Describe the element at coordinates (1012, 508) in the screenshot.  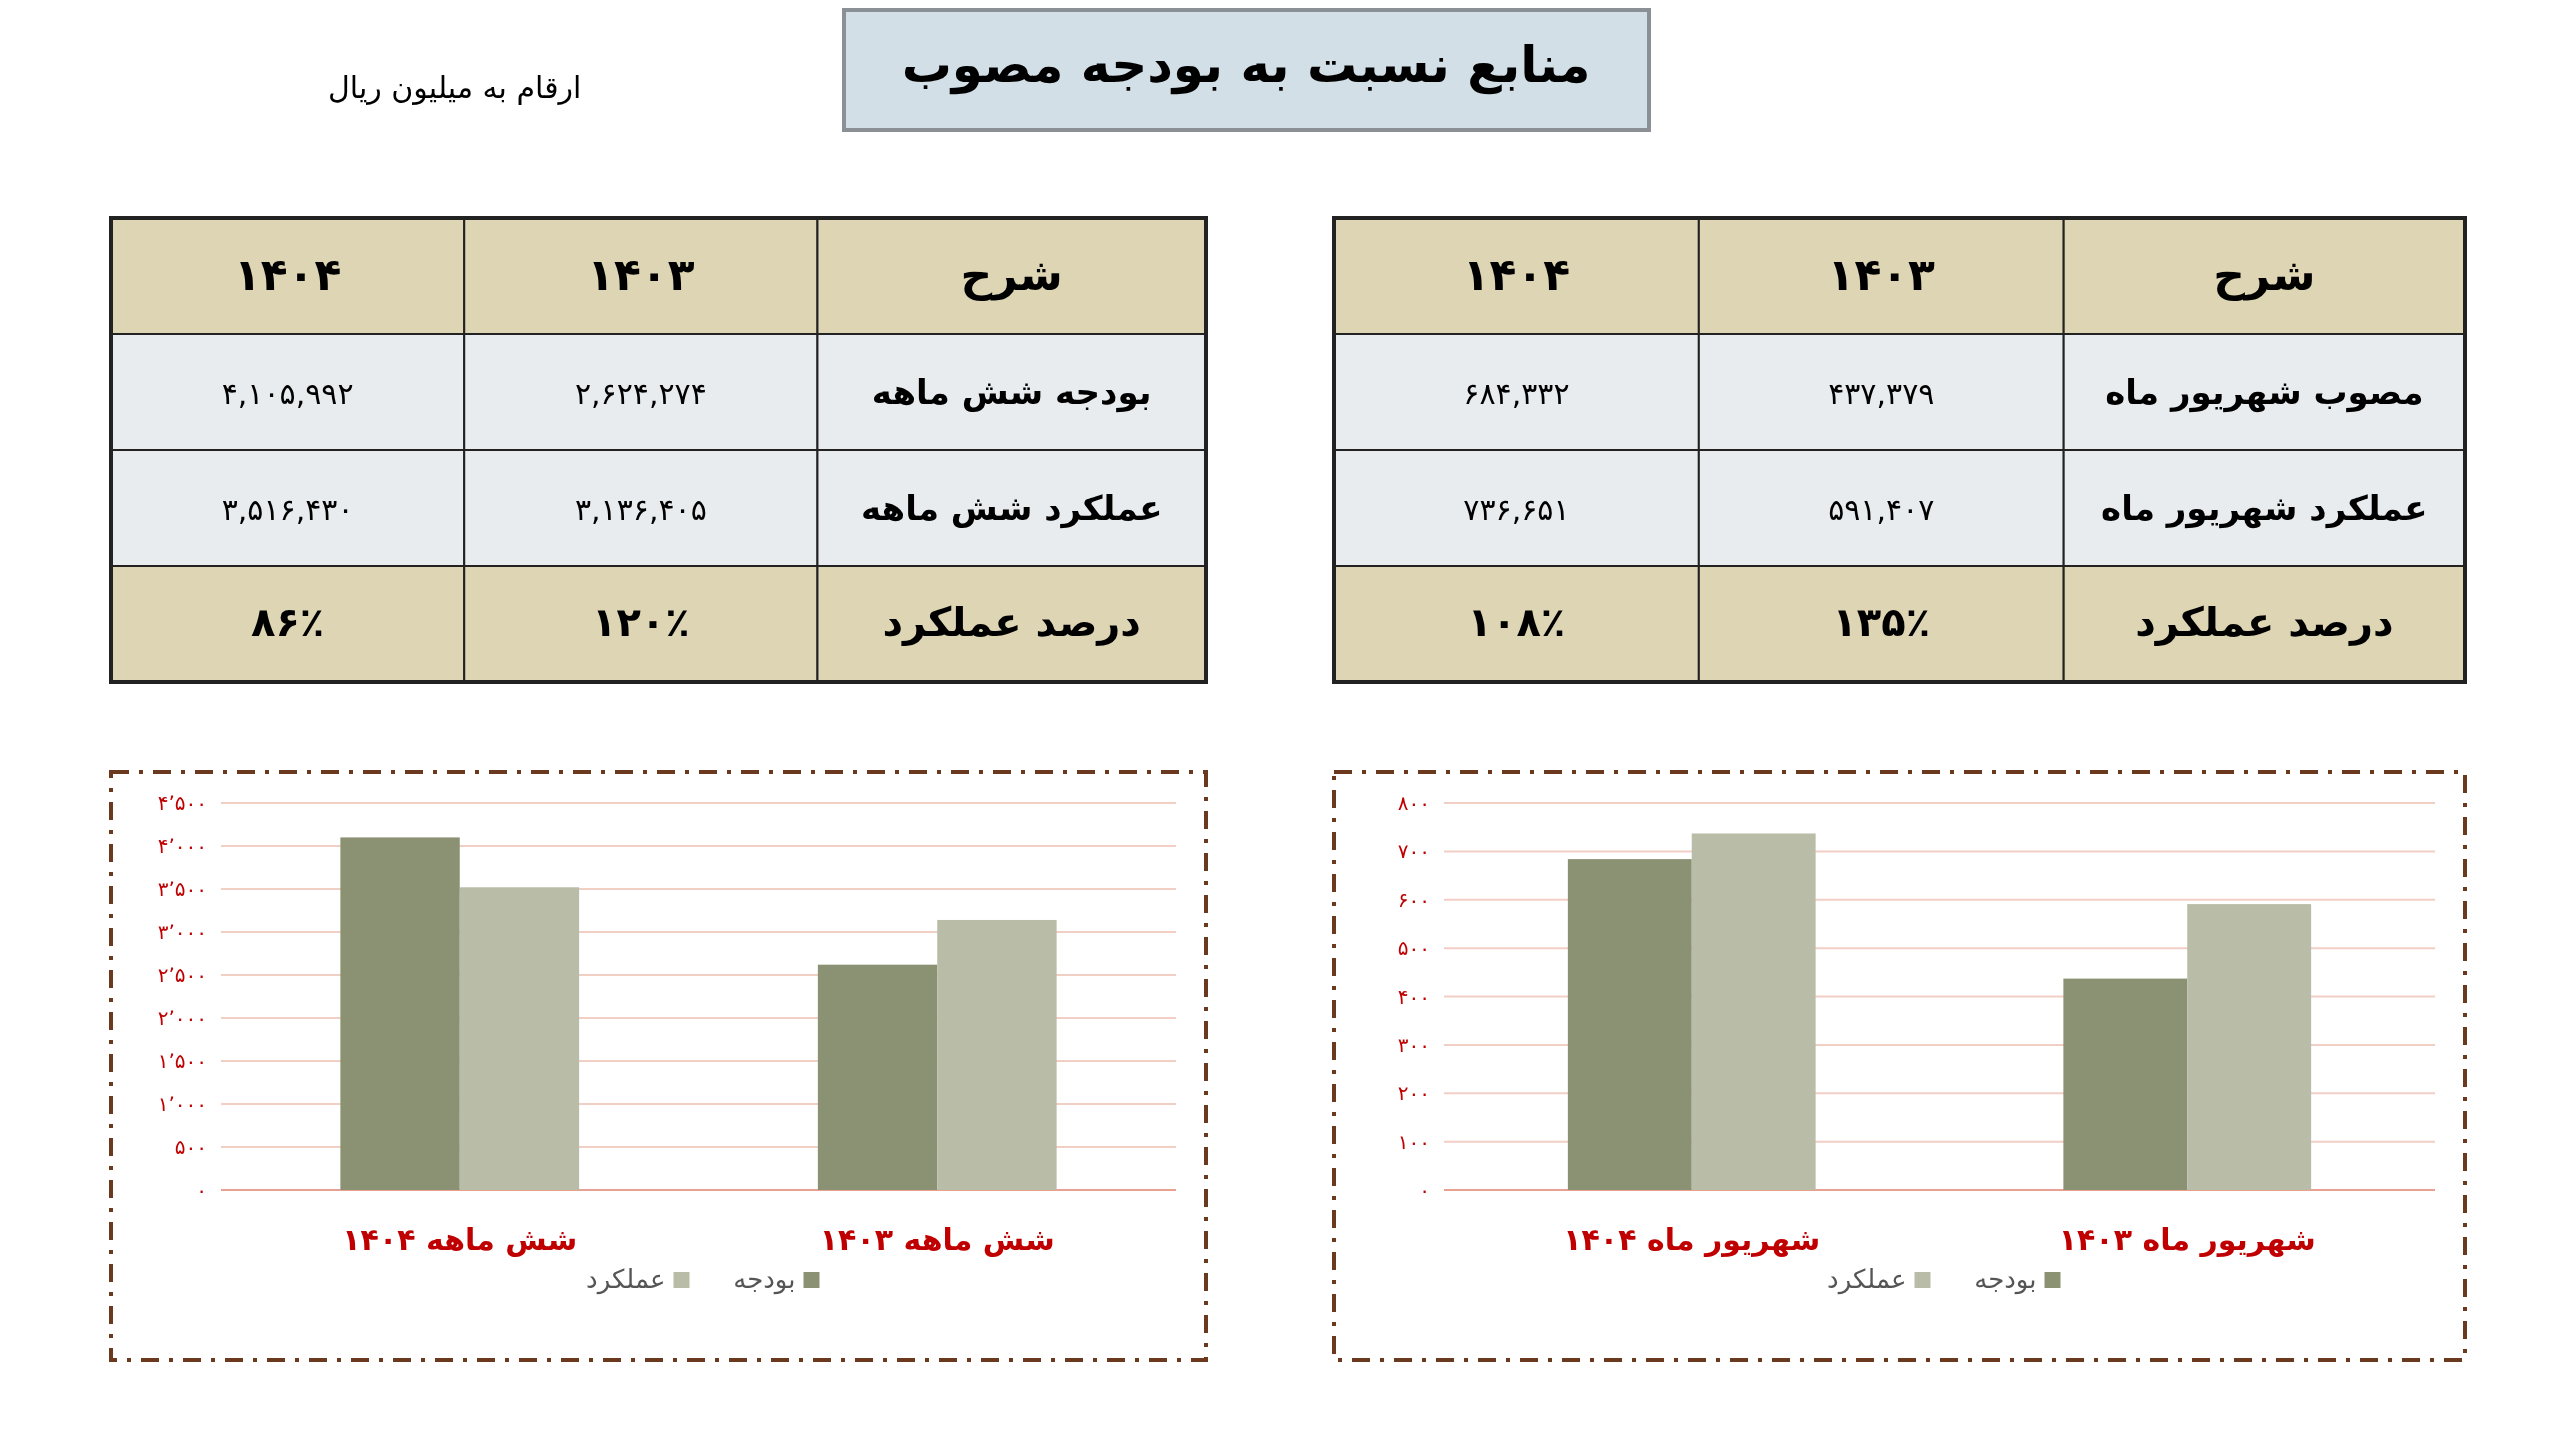
I see `text: عملکرد شش ماهه` at that location.